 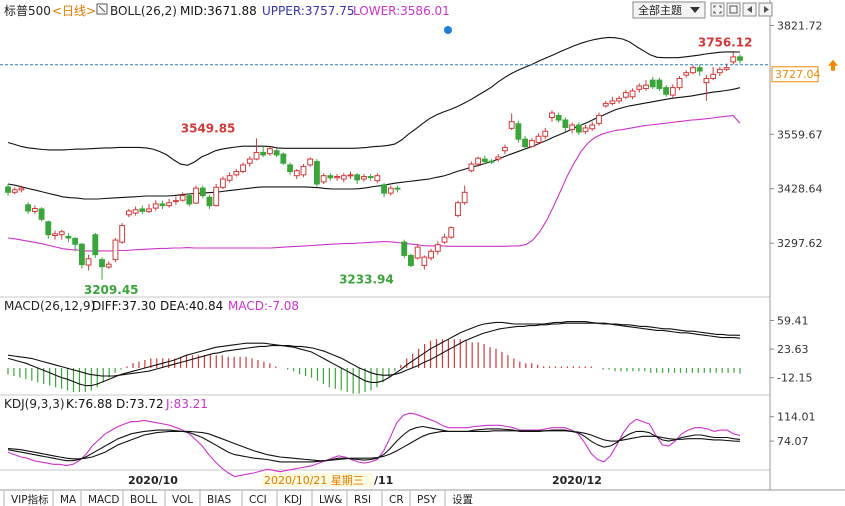 I want to click on tab-rsi: RSI, so click(x=358, y=498).